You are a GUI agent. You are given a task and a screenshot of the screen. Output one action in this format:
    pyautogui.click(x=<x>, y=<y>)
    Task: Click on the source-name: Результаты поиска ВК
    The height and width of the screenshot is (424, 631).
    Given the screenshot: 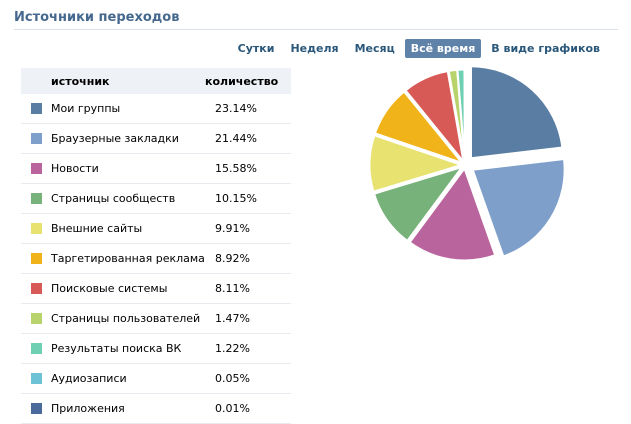 What is the action you would take?
    pyautogui.click(x=116, y=348)
    